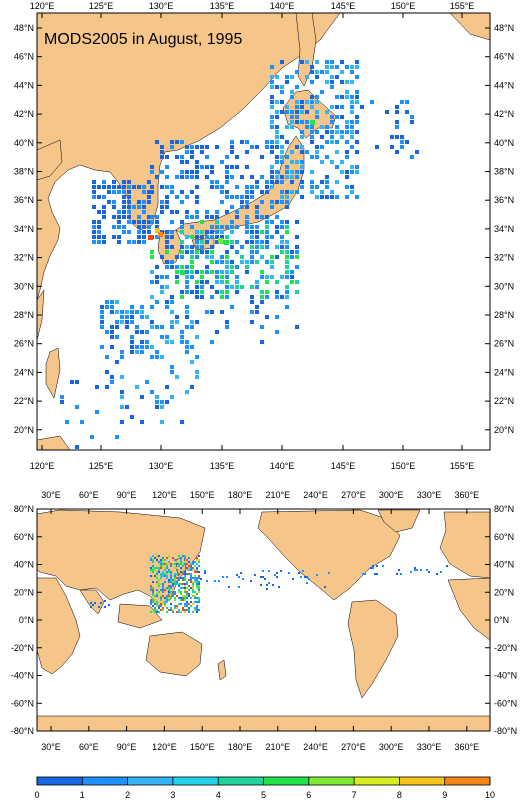 The width and height of the screenshot is (529, 808). I want to click on lat-label: 24°N, so click(24, 372).